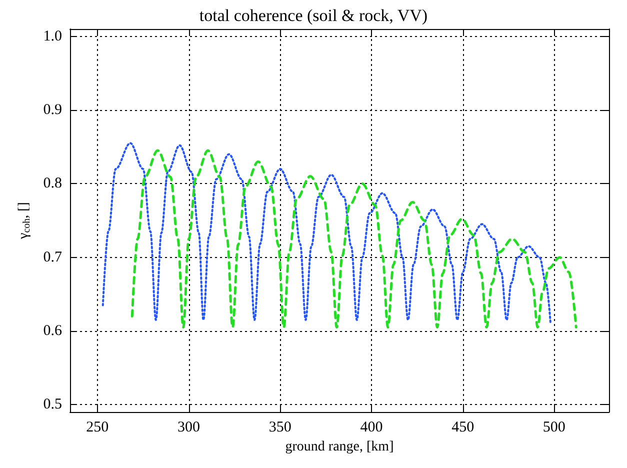 The width and height of the screenshot is (627, 468). Describe the element at coordinates (371, 428) in the screenshot. I see `x-tick-label: 400` at that location.